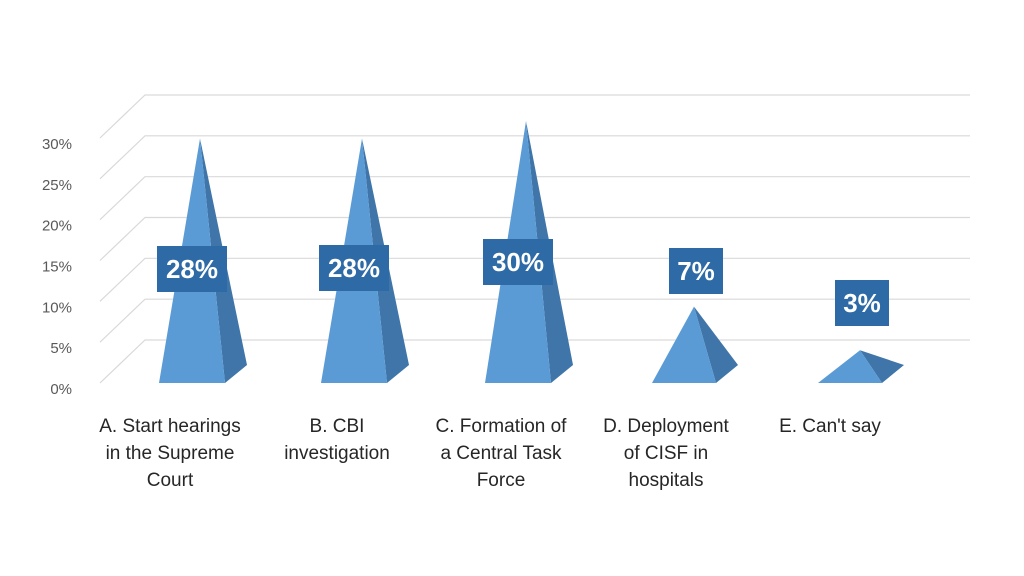 The width and height of the screenshot is (1024, 576). What do you see at coordinates (501, 453) in the screenshot?
I see `x-category-label: a Central Task` at bounding box center [501, 453].